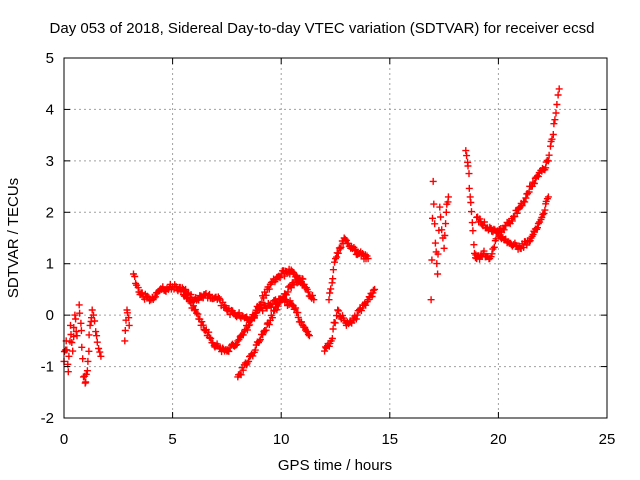  I want to click on x-tick-label: 25, so click(607, 439).